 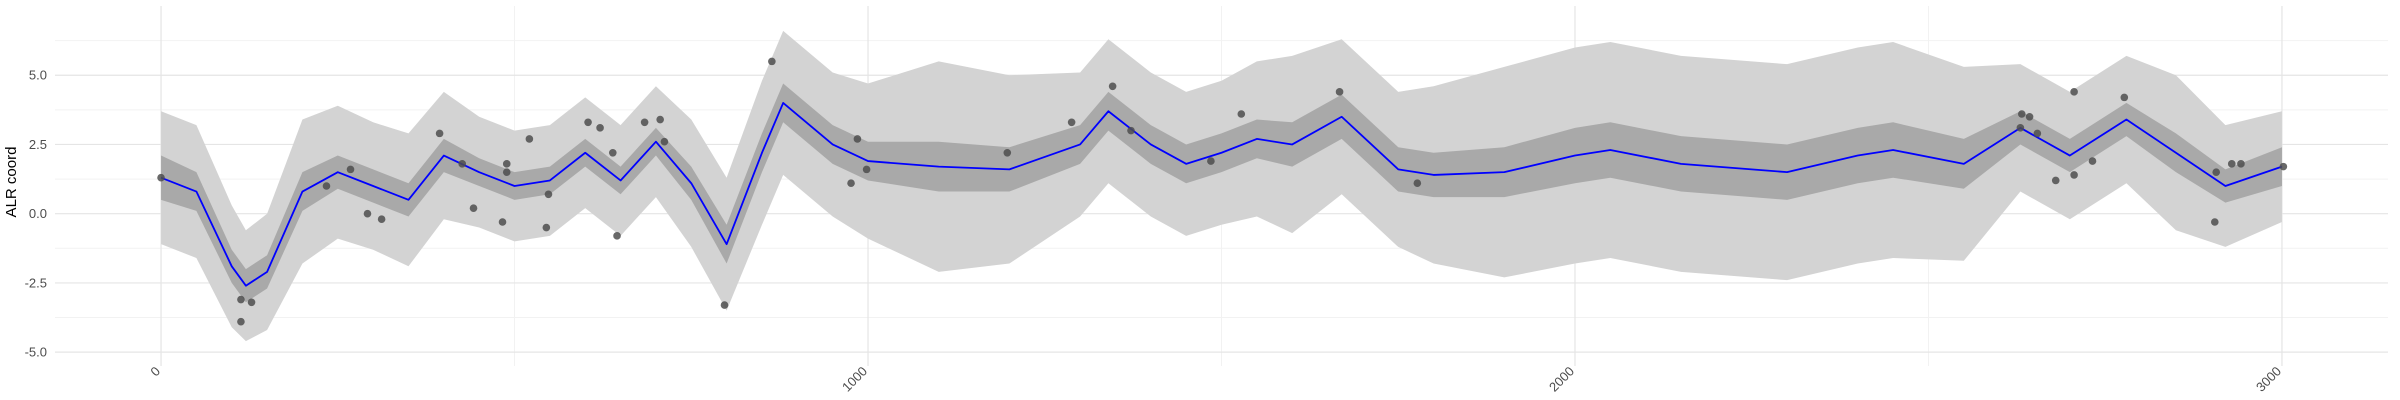 What do you see at coordinates (38, 213) in the screenshot?
I see `y-tick-label: 0.0` at bounding box center [38, 213].